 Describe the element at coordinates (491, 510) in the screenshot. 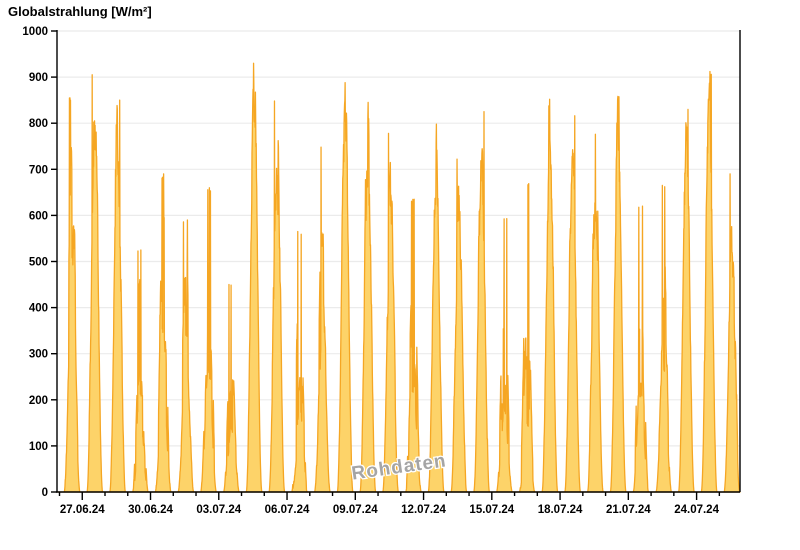

I see `x-tick-label: 15.07.24` at that location.